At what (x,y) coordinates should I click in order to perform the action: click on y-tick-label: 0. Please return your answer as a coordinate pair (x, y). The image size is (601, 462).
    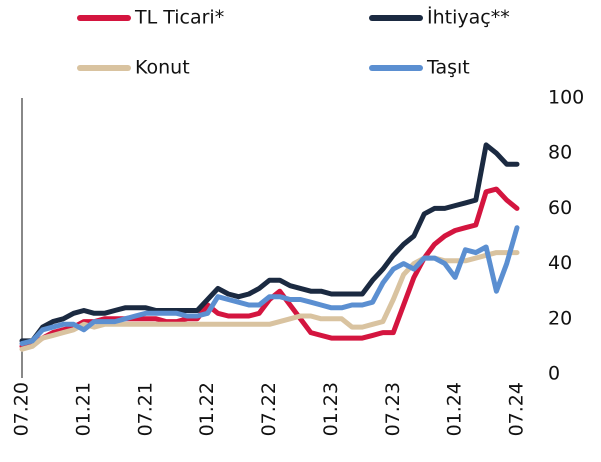
    Looking at the image, I should click on (554, 374).